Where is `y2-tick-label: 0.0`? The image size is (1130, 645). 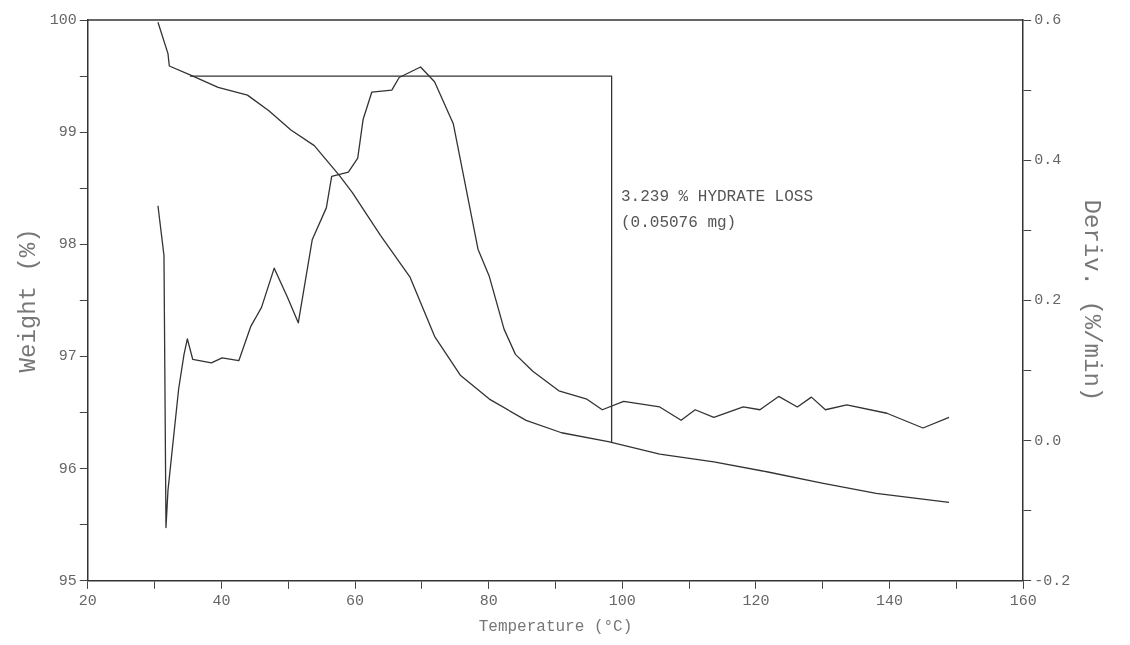
y2-tick-label: 0.0 is located at coordinates (1048, 441).